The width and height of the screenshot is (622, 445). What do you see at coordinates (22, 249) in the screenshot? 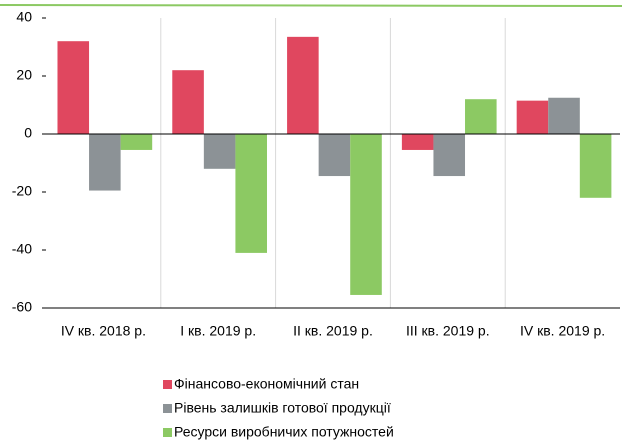
I see `y-tick-label: -40` at bounding box center [22, 249].